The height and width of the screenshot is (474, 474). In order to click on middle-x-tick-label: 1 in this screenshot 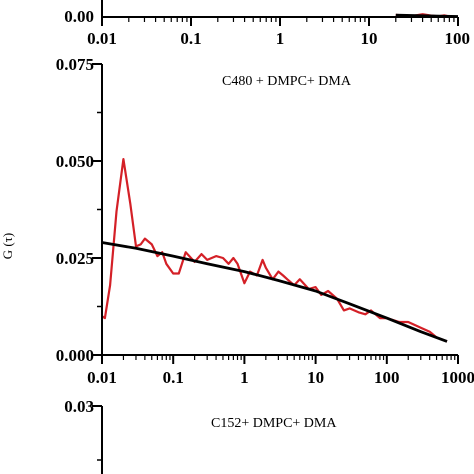, I will do `click(244, 377)`.